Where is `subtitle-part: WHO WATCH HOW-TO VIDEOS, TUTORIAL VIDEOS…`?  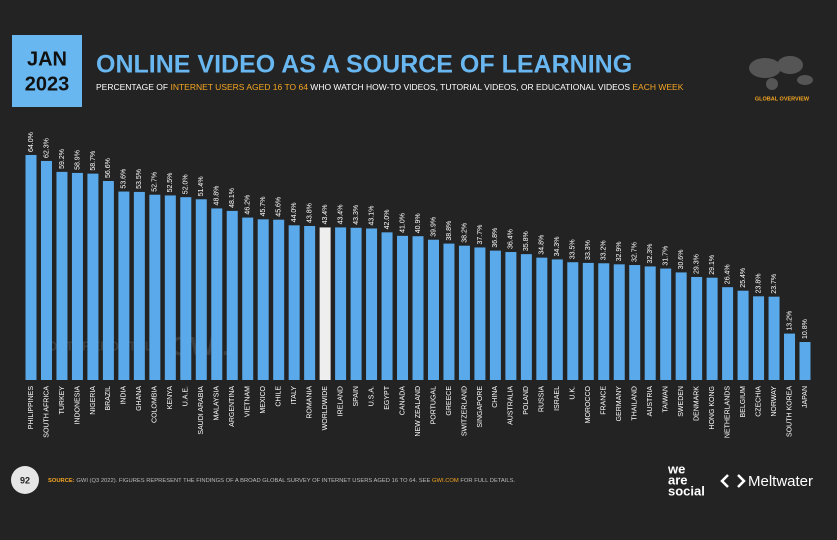
subtitle-part: WHO WATCH HOW-TO VIDEOS, TUTORIAL VIDEOS… is located at coordinates (470, 87).